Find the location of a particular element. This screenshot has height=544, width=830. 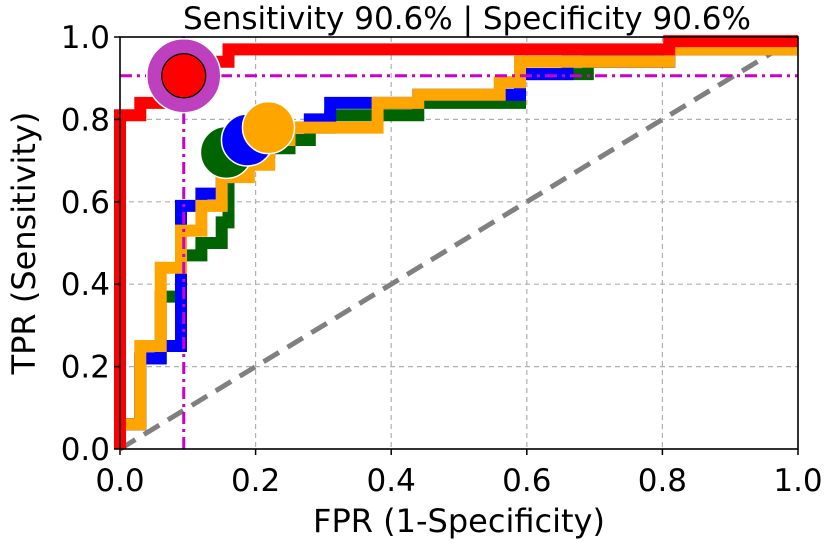

y-axis-label: TPR (Sensitivity) is located at coordinates (24, 244).